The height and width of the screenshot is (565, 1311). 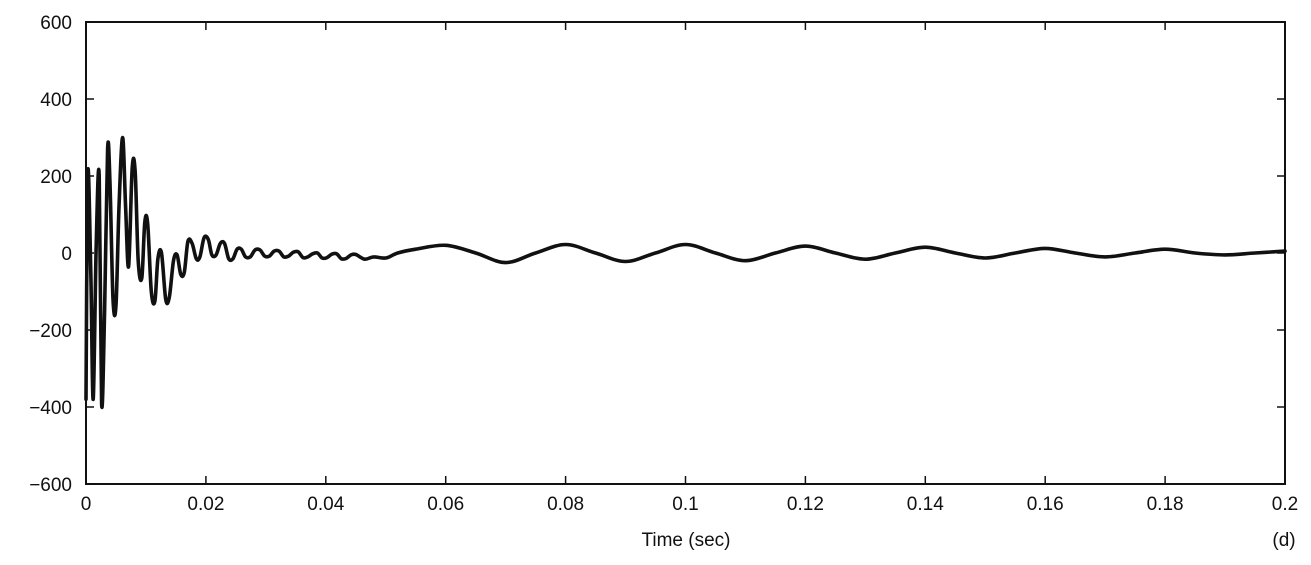 I want to click on y-tick-label: −400, so click(x=50, y=408).